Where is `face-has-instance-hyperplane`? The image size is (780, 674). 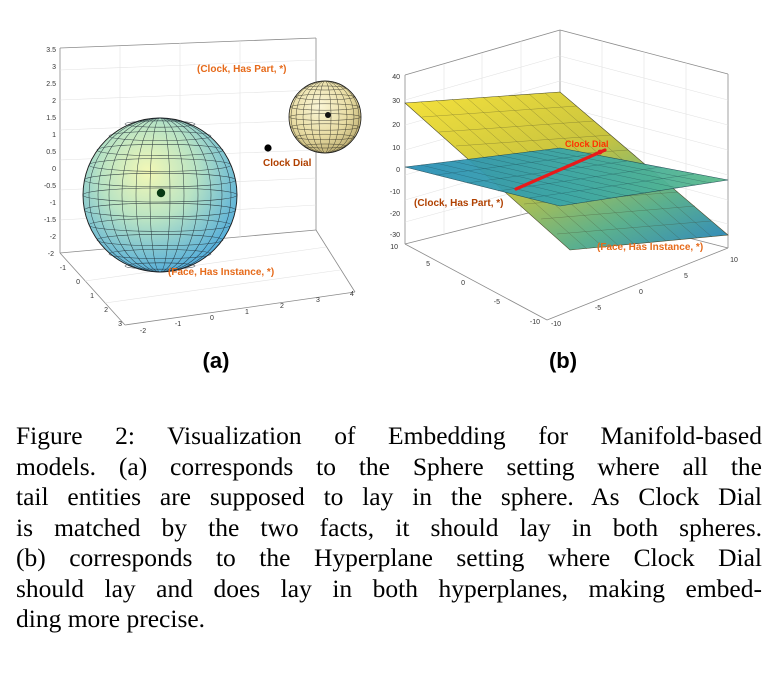
face-has-instance-hyperplane is located at coordinates (566, 177).